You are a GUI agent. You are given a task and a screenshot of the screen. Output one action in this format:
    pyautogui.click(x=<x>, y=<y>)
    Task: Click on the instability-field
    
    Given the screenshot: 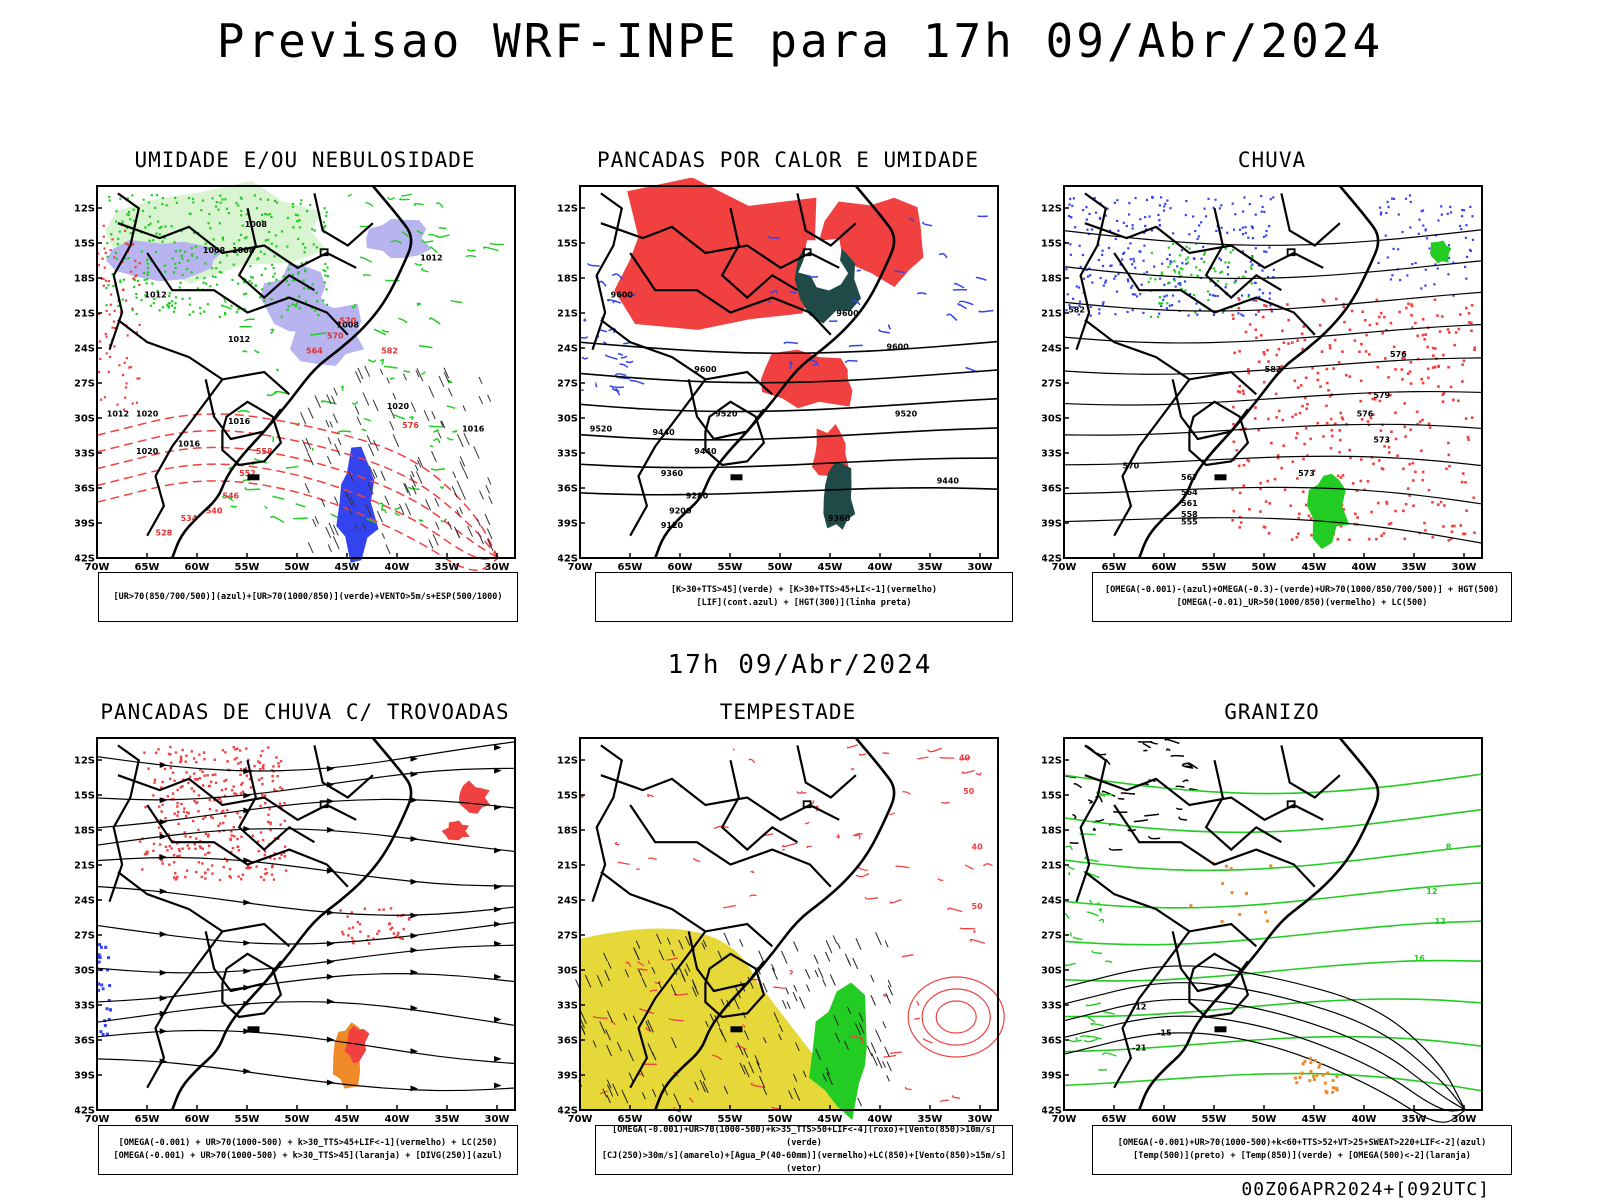 What is the action you would take?
    pyautogui.click(x=839, y=496)
    